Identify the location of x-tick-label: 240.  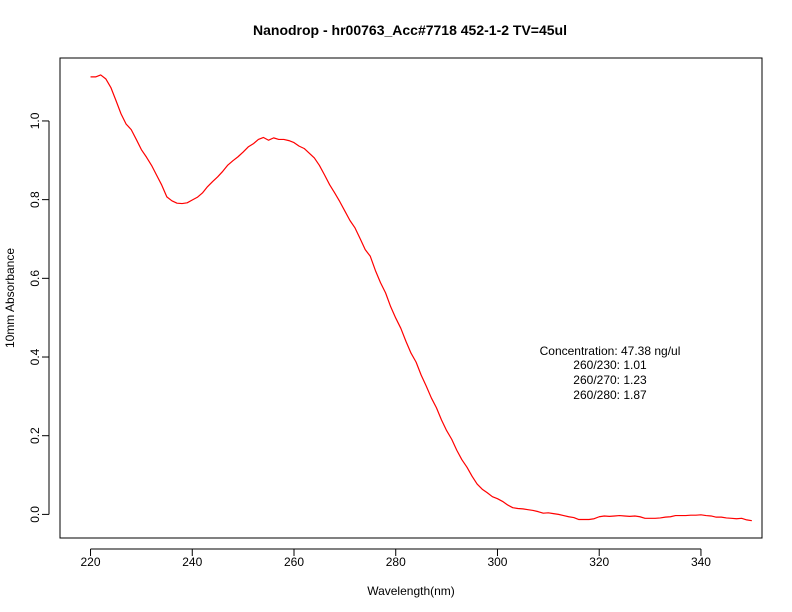
(192, 562).